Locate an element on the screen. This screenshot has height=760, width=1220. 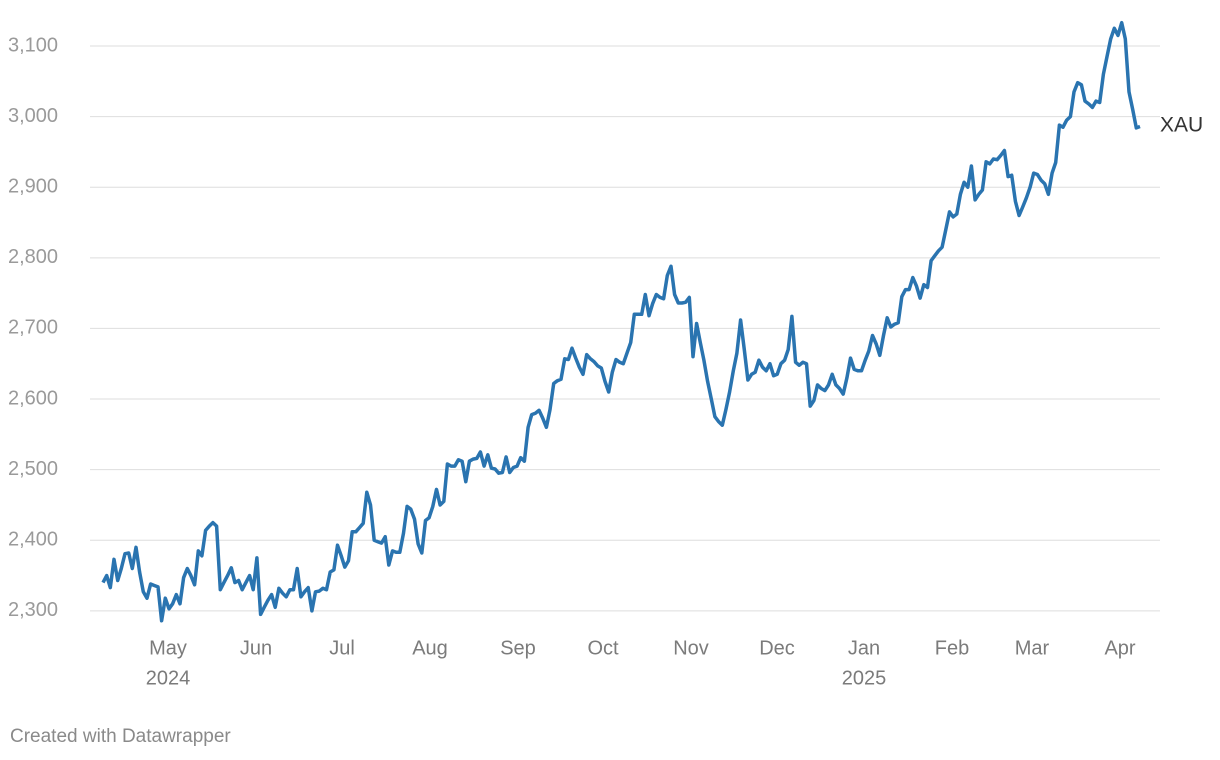
x-year-label: 2025 is located at coordinates (864, 678).